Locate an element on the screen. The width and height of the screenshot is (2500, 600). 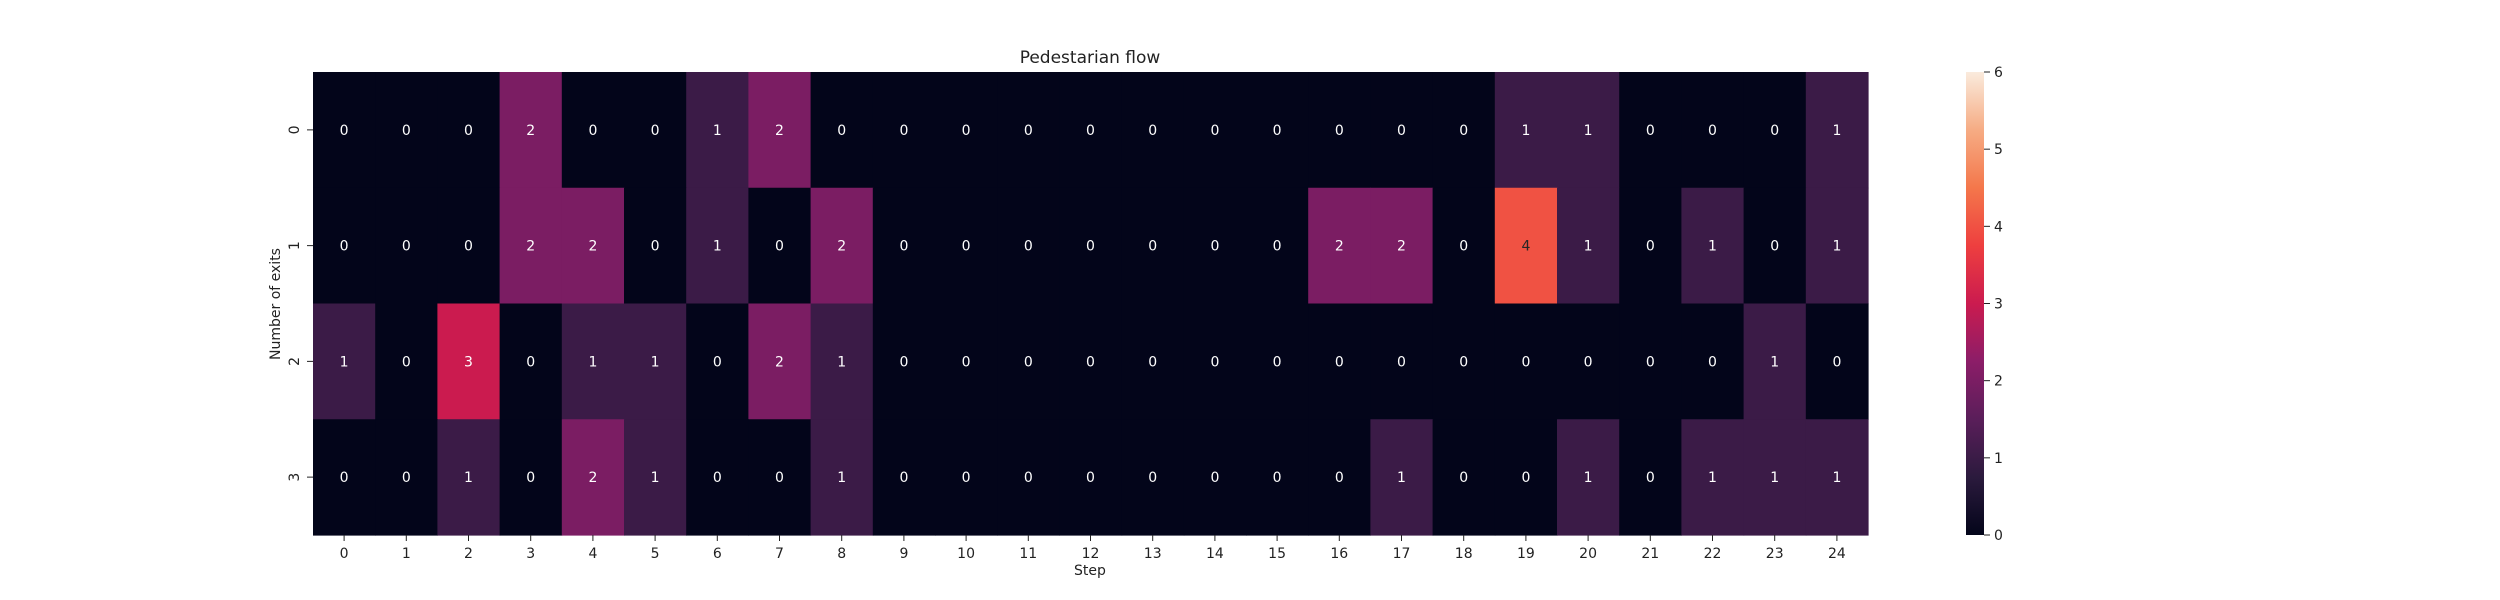
colorbar-tick-label: 3 is located at coordinates (1998, 305).